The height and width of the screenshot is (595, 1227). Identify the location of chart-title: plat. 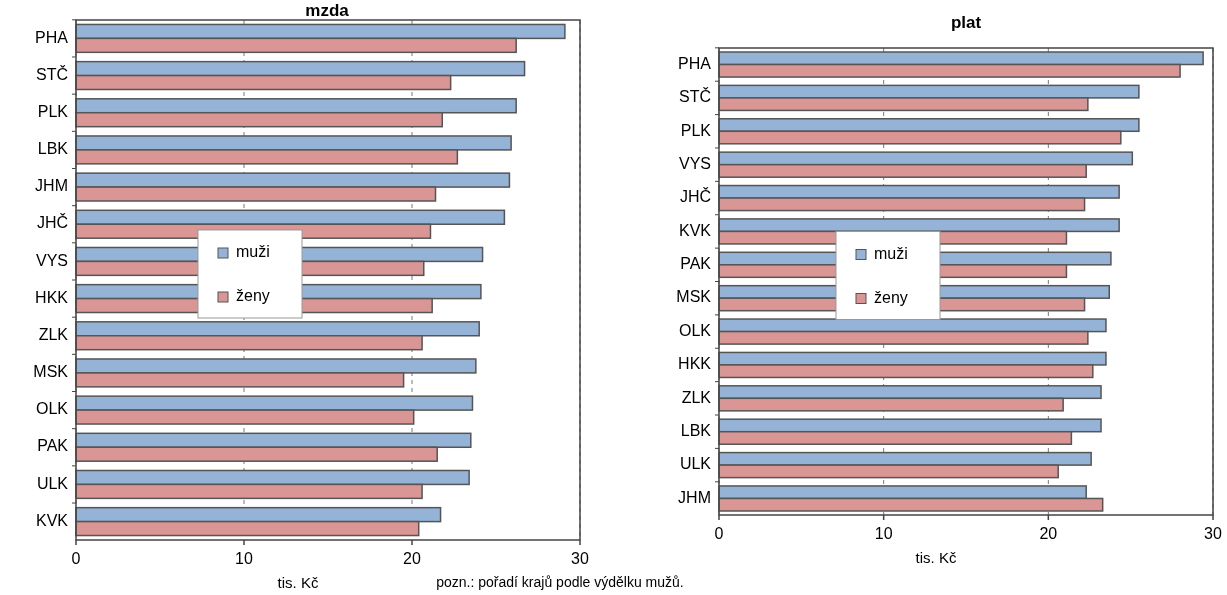
(966, 23).